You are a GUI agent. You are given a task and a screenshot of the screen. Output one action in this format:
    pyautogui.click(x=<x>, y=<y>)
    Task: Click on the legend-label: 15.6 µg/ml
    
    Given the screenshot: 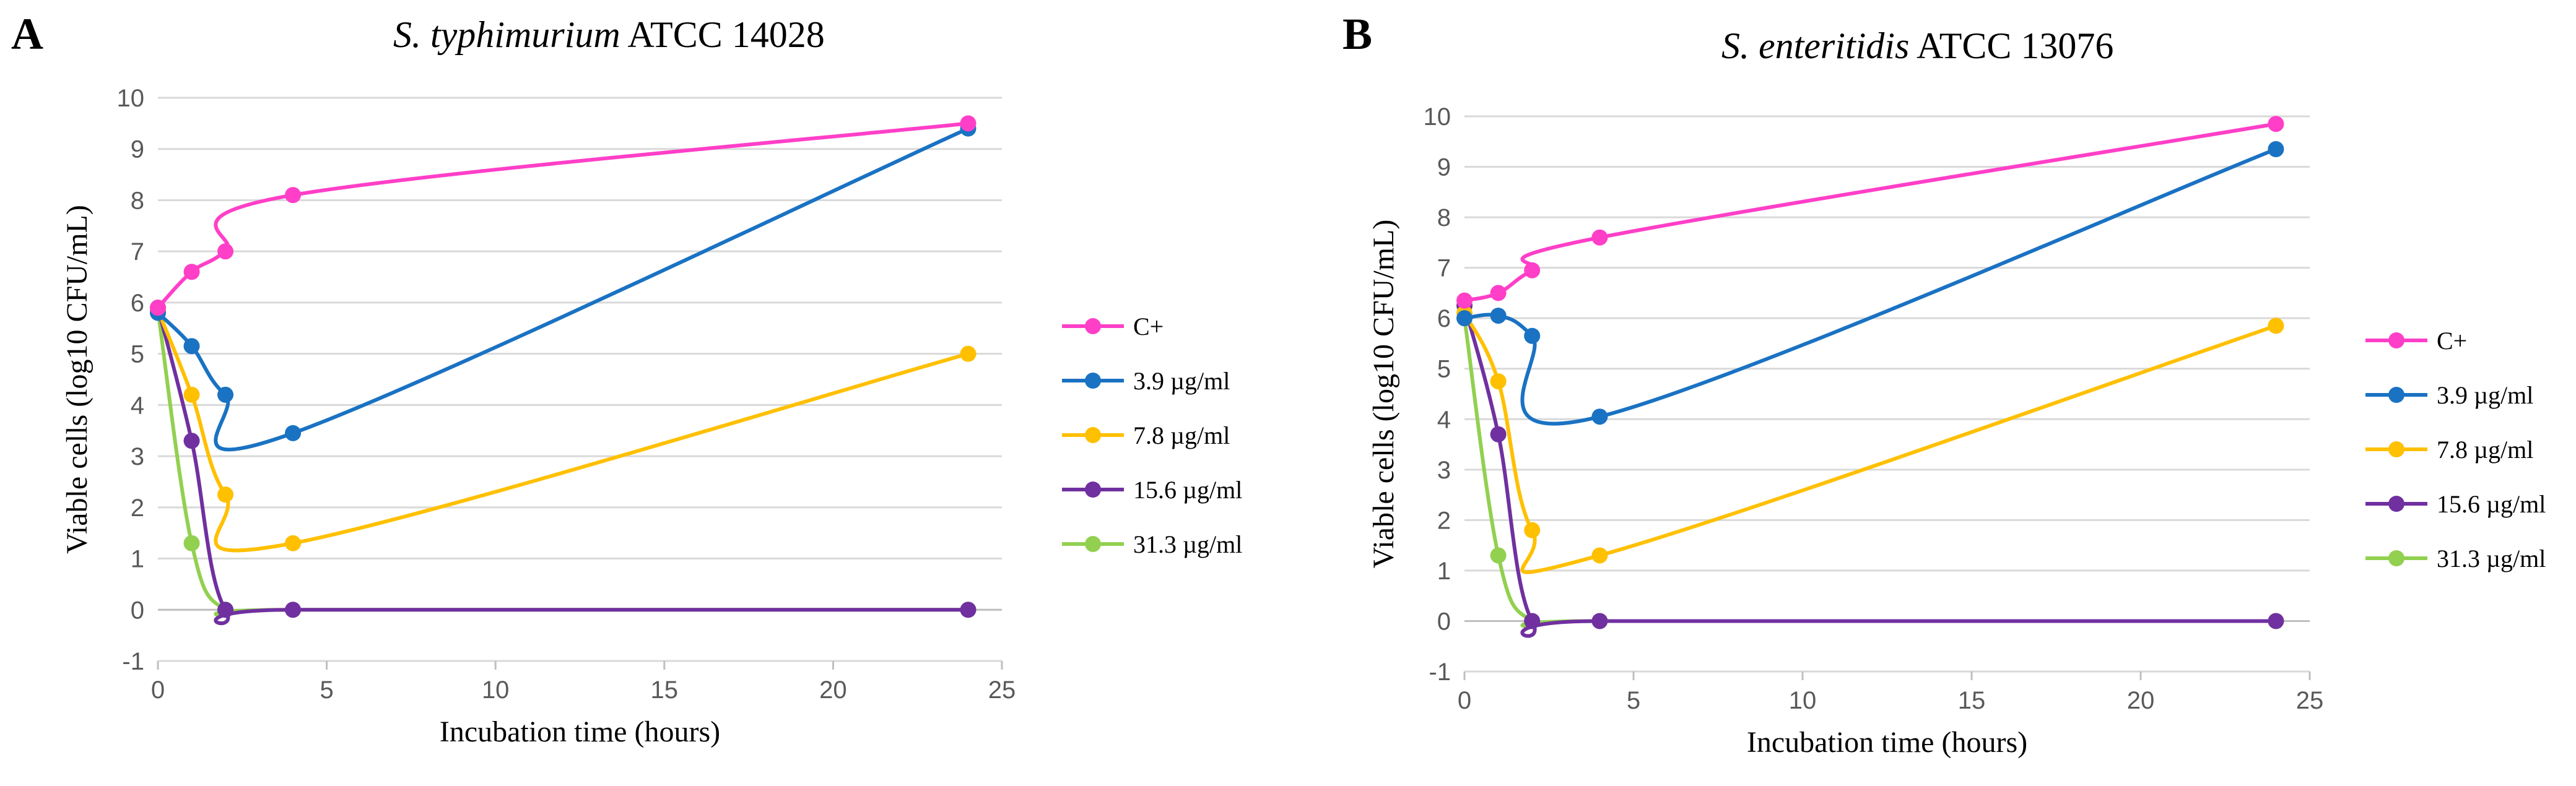 What is the action you would take?
    pyautogui.click(x=1187, y=490)
    